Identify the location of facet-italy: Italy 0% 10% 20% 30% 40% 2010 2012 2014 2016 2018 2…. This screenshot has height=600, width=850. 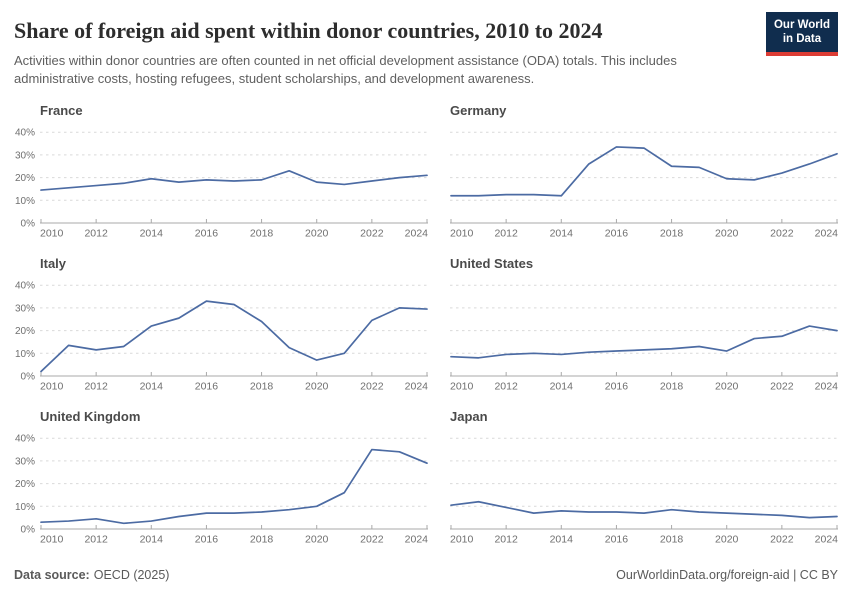
(221, 324).